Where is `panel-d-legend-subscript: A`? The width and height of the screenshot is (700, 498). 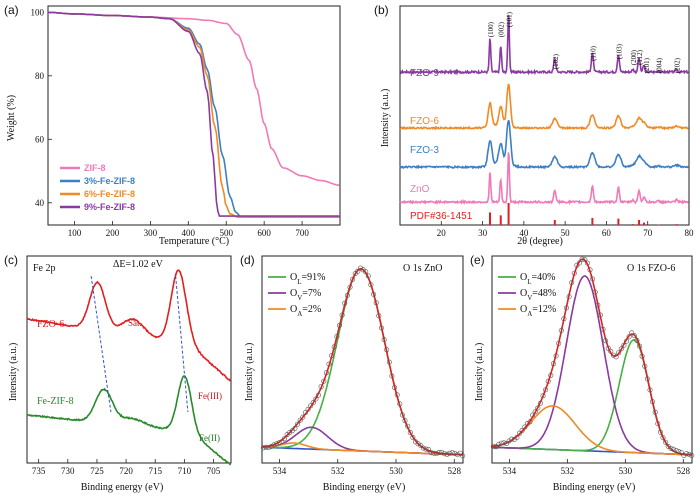
panel-d-legend-subscript: A is located at coordinates (299, 314).